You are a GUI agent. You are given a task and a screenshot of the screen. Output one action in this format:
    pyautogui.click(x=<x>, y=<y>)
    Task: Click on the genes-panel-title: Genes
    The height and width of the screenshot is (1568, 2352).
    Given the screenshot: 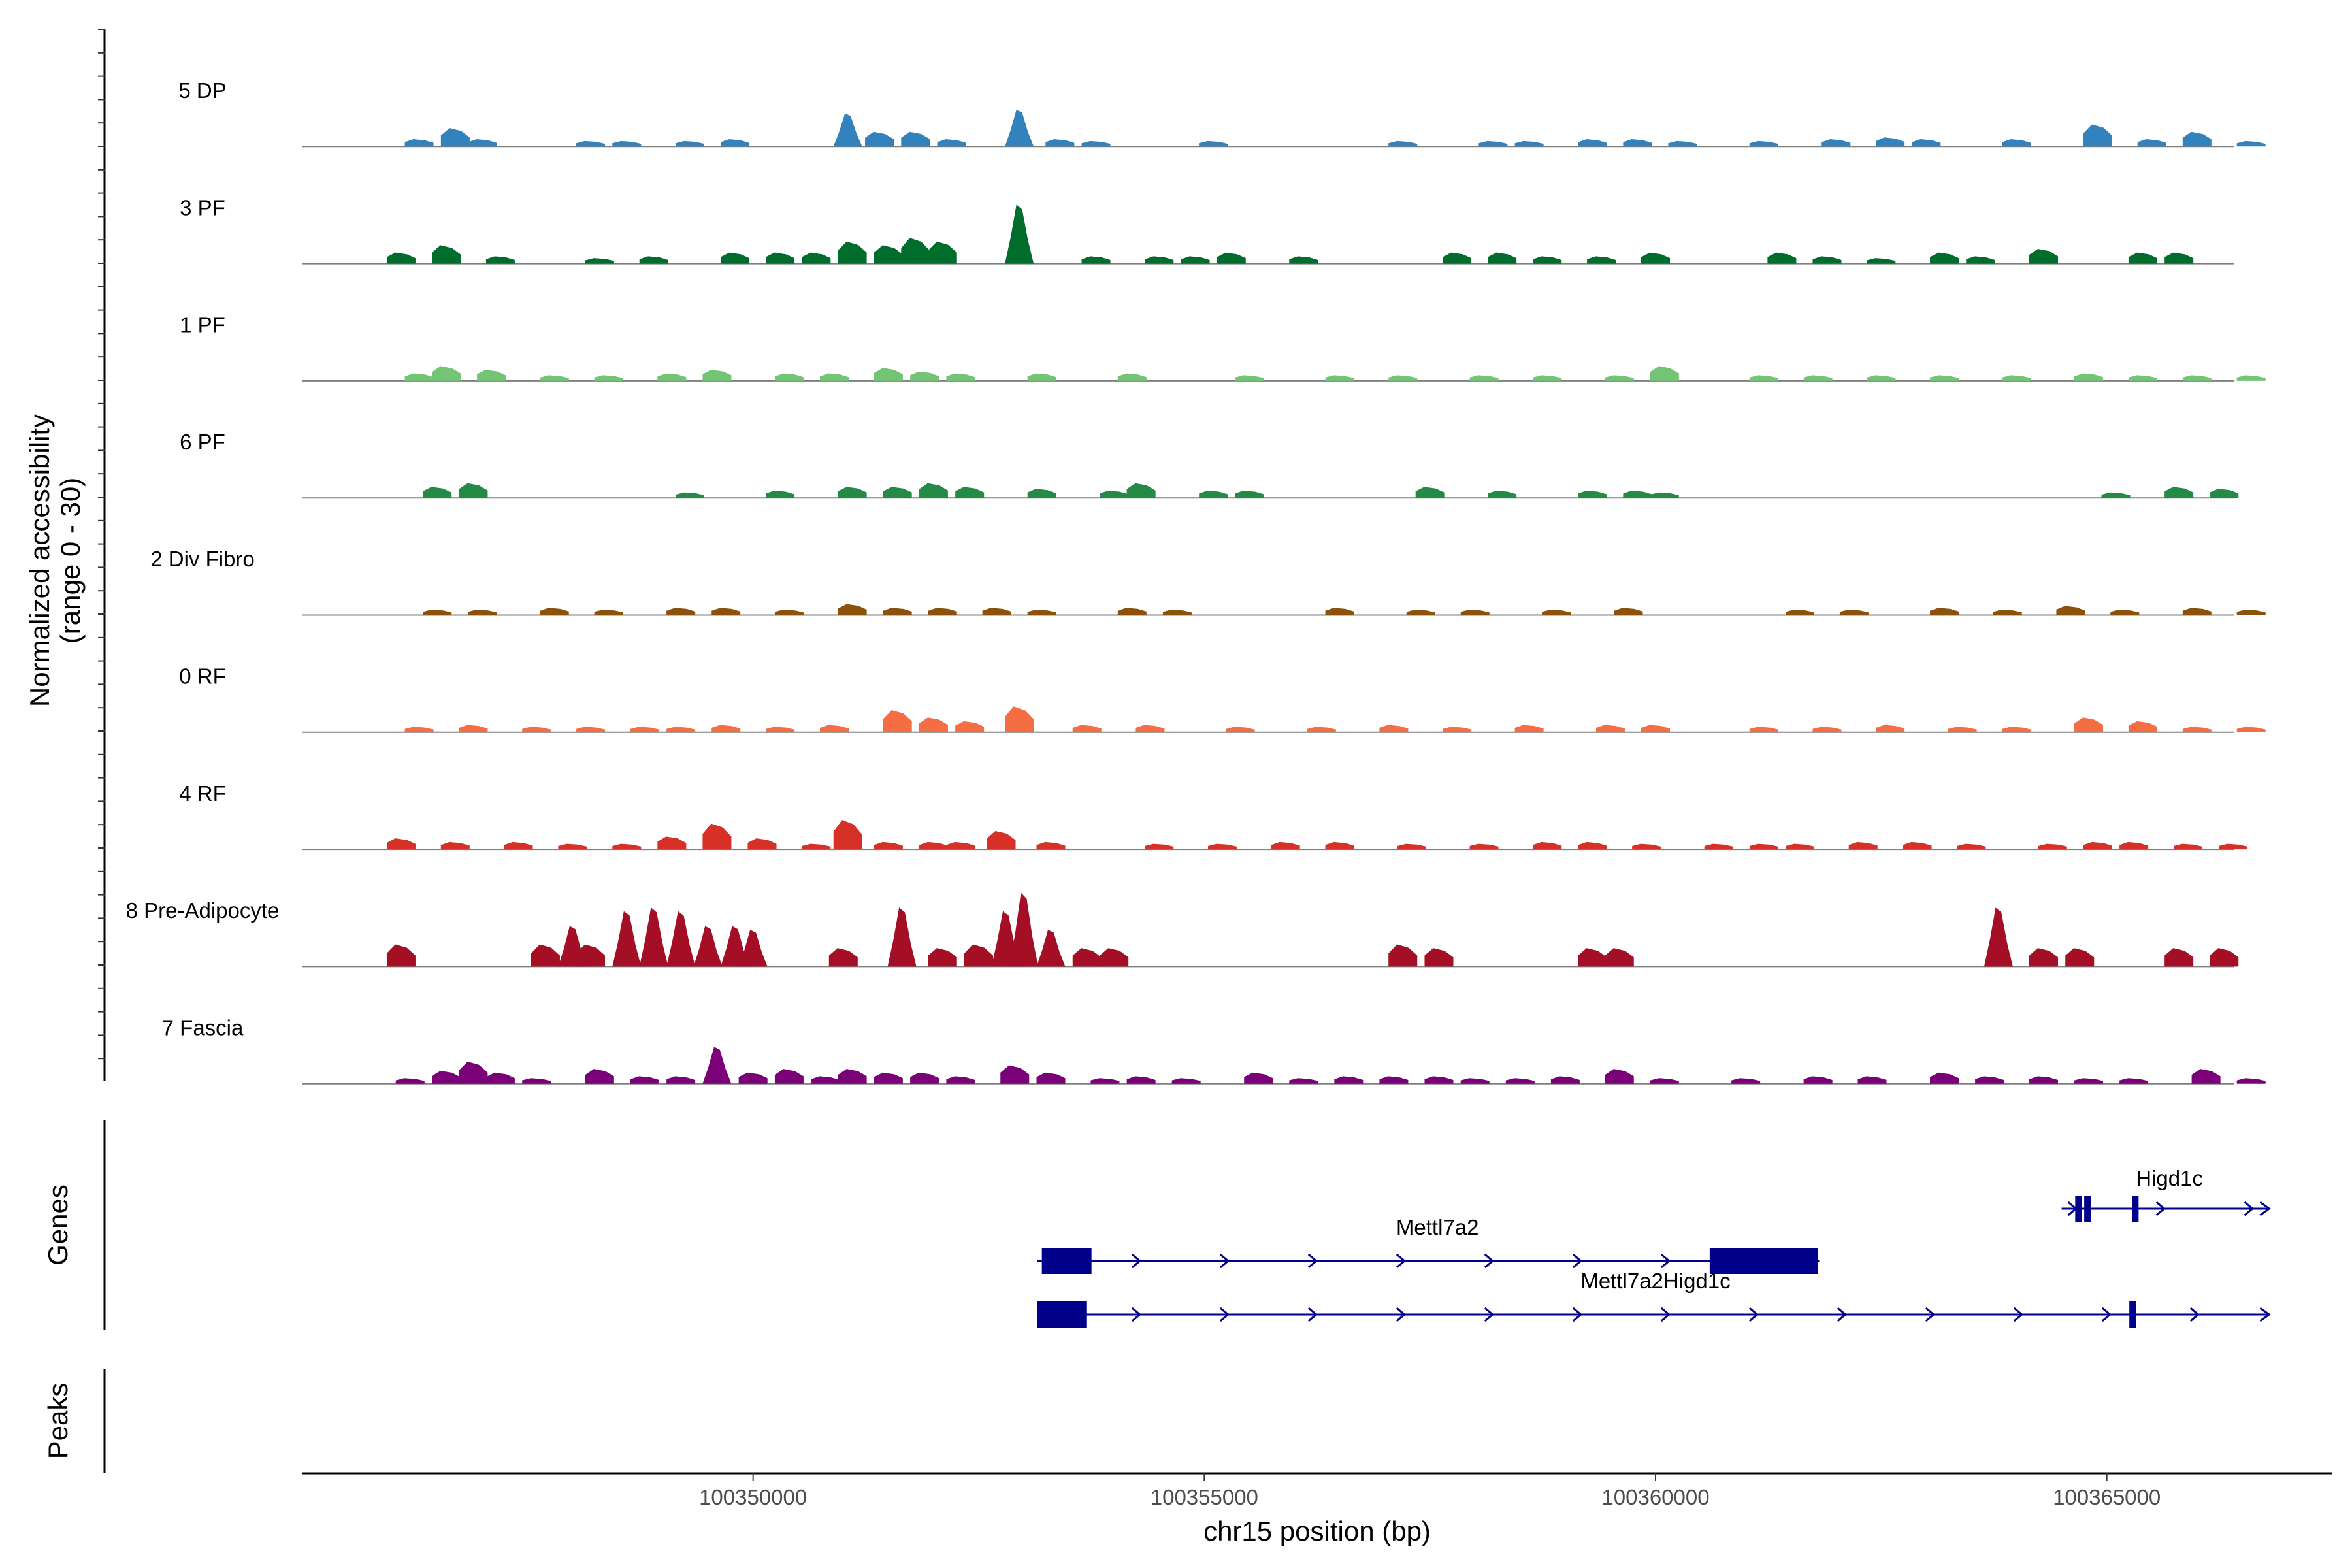 What is the action you would take?
    pyautogui.click(x=57, y=1225)
    